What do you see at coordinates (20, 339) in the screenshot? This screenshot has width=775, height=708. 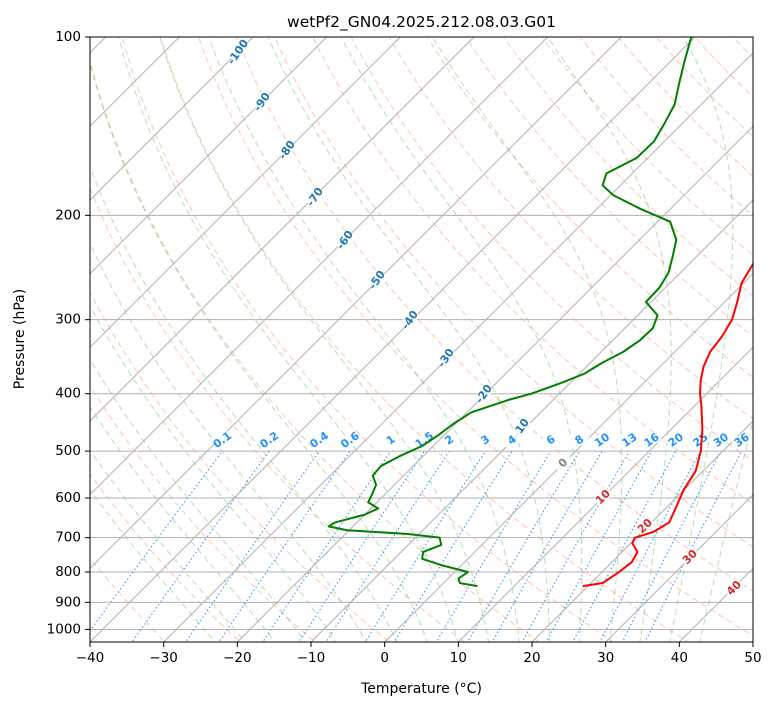 I see `y-axis-label: Pressure (hPa)` at bounding box center [20, 339].